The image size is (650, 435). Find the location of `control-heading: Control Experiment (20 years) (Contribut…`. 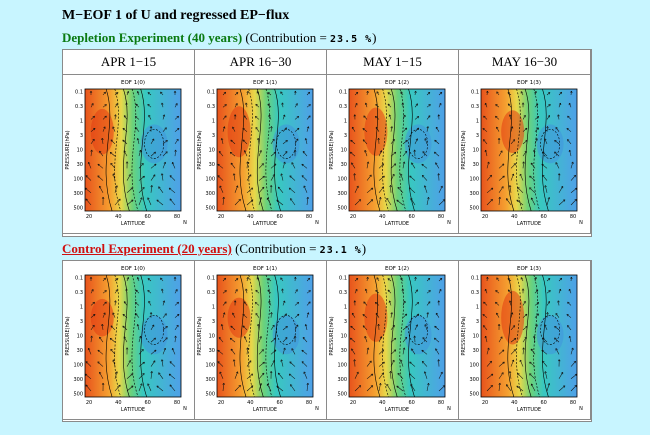

control-heading: Control Experiment (20 years) (Contribut… is located at coordinates (214, 249).